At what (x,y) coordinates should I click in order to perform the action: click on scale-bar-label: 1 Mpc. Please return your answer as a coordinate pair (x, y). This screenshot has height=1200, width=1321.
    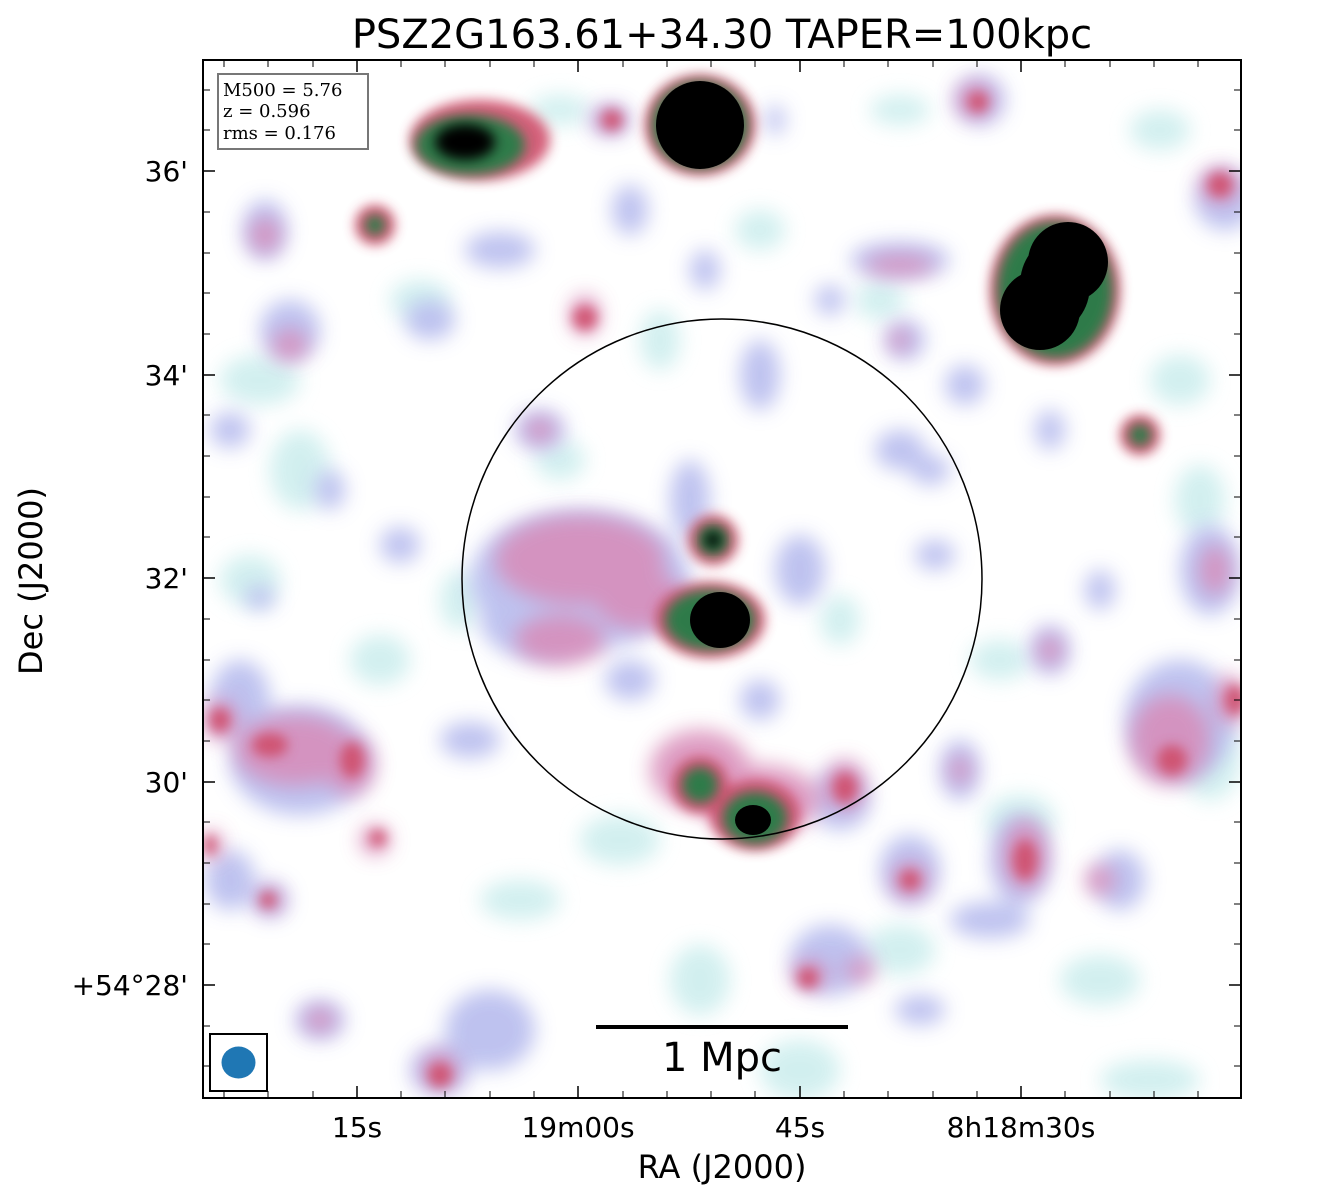
    Looking at the image, I should click on (722, 1058).